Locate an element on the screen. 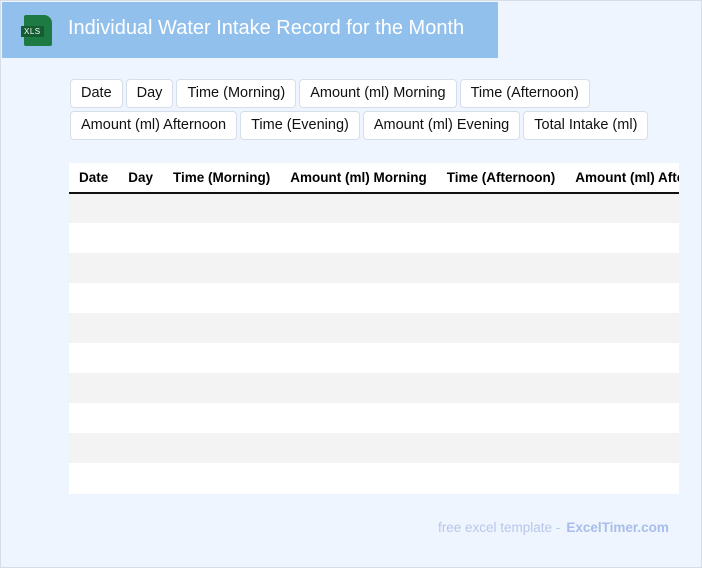 This screenshot has height=568, width=702. field-chip: Date is located at coordinates (96, 93).